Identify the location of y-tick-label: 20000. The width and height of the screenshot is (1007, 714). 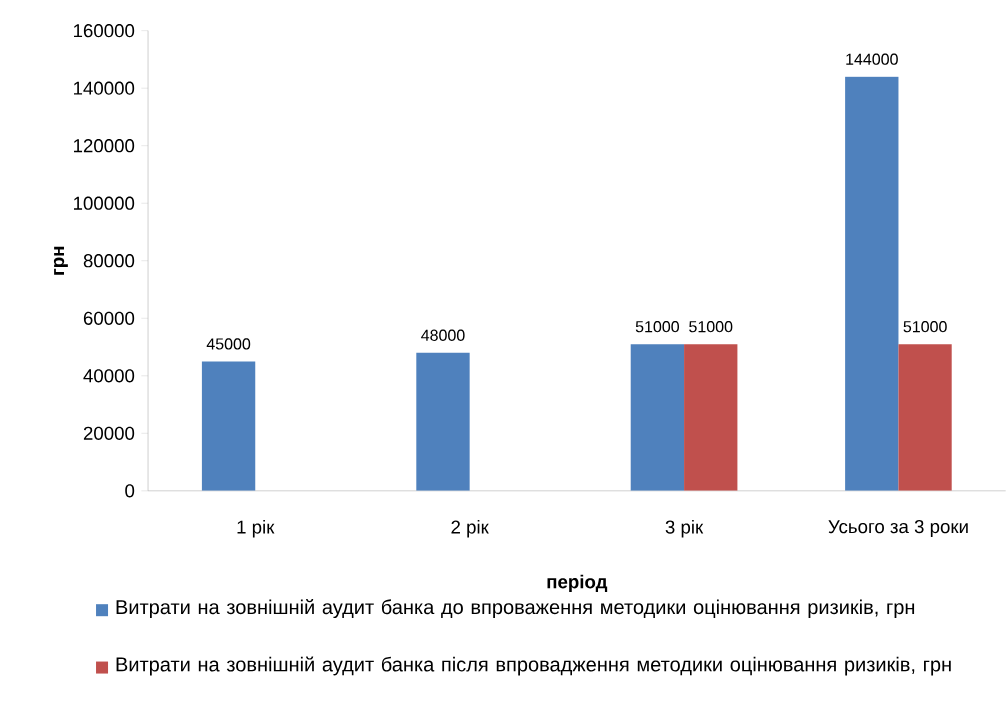
(109, 433).